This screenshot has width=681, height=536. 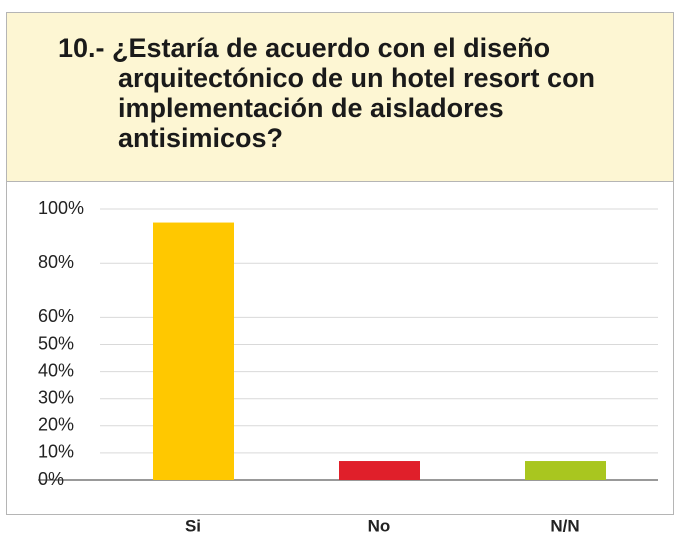 I want to click on y-tick-label: 30%, so click(x=56, y=397).